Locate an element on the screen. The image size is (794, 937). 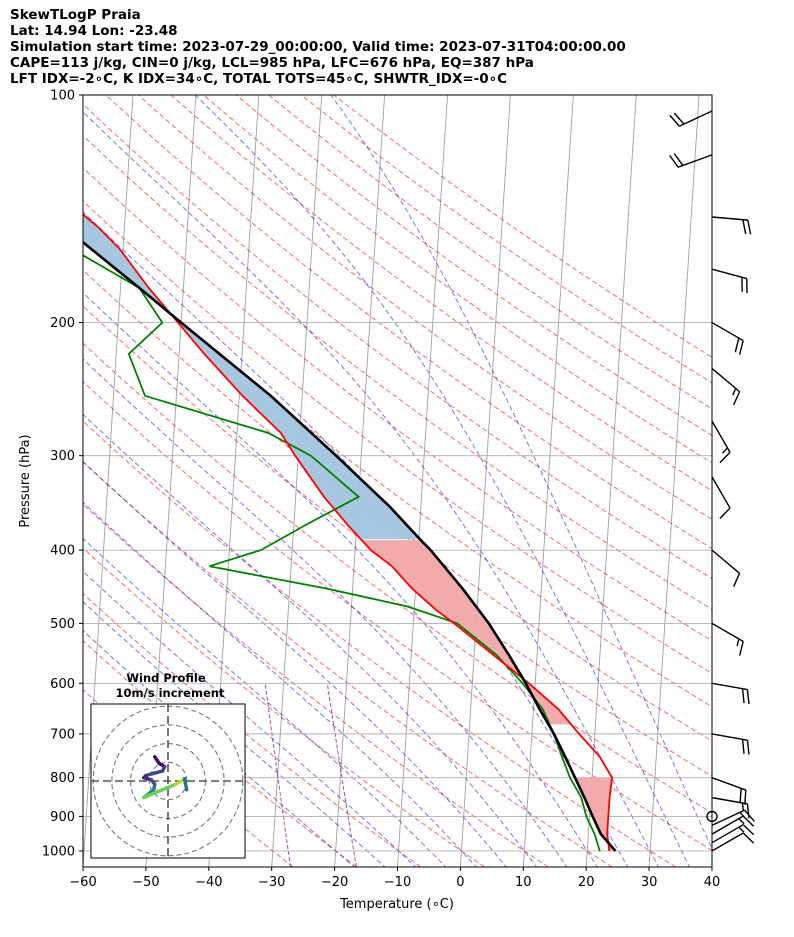
x-tick-label: −10 is located at coordinates (397, 882).